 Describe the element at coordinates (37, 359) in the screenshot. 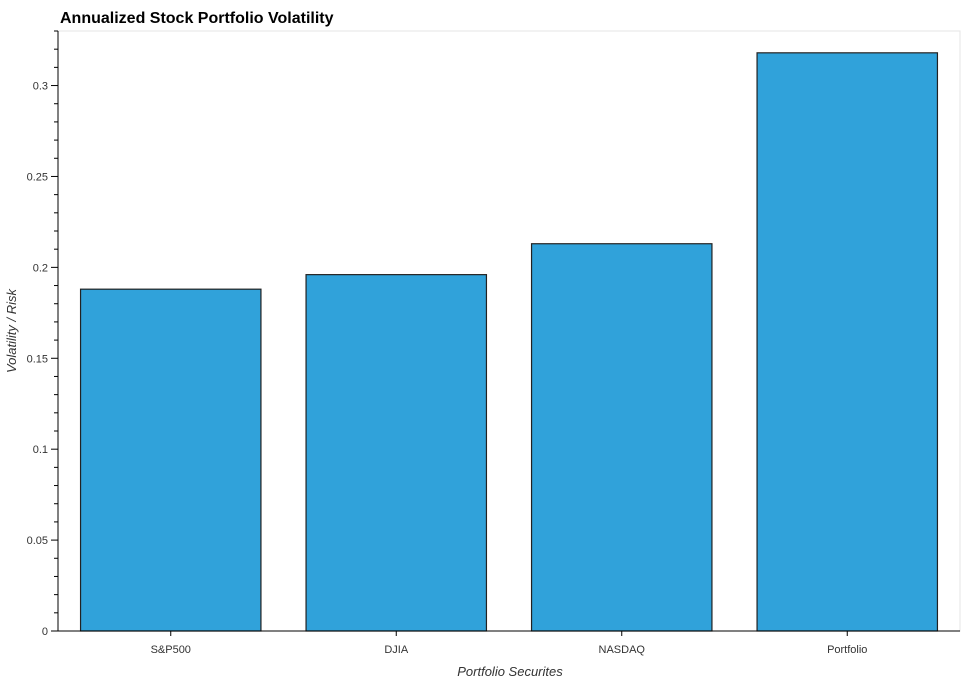

I see `y-tick-label: 0.15` at that location.